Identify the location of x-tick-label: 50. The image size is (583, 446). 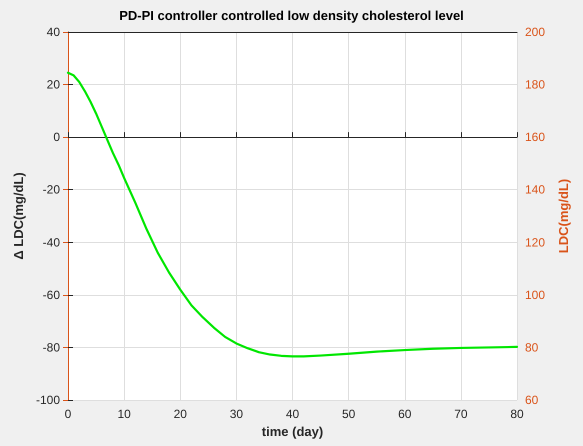
(349, 414).